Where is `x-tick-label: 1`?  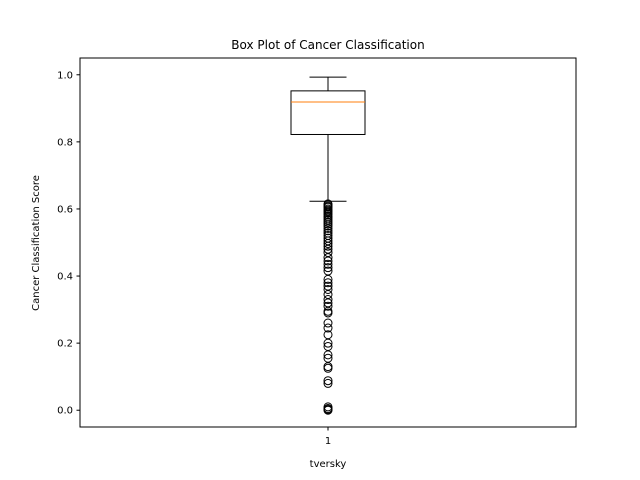
x-tick-label: 1 is located at coordinates (328, 441).